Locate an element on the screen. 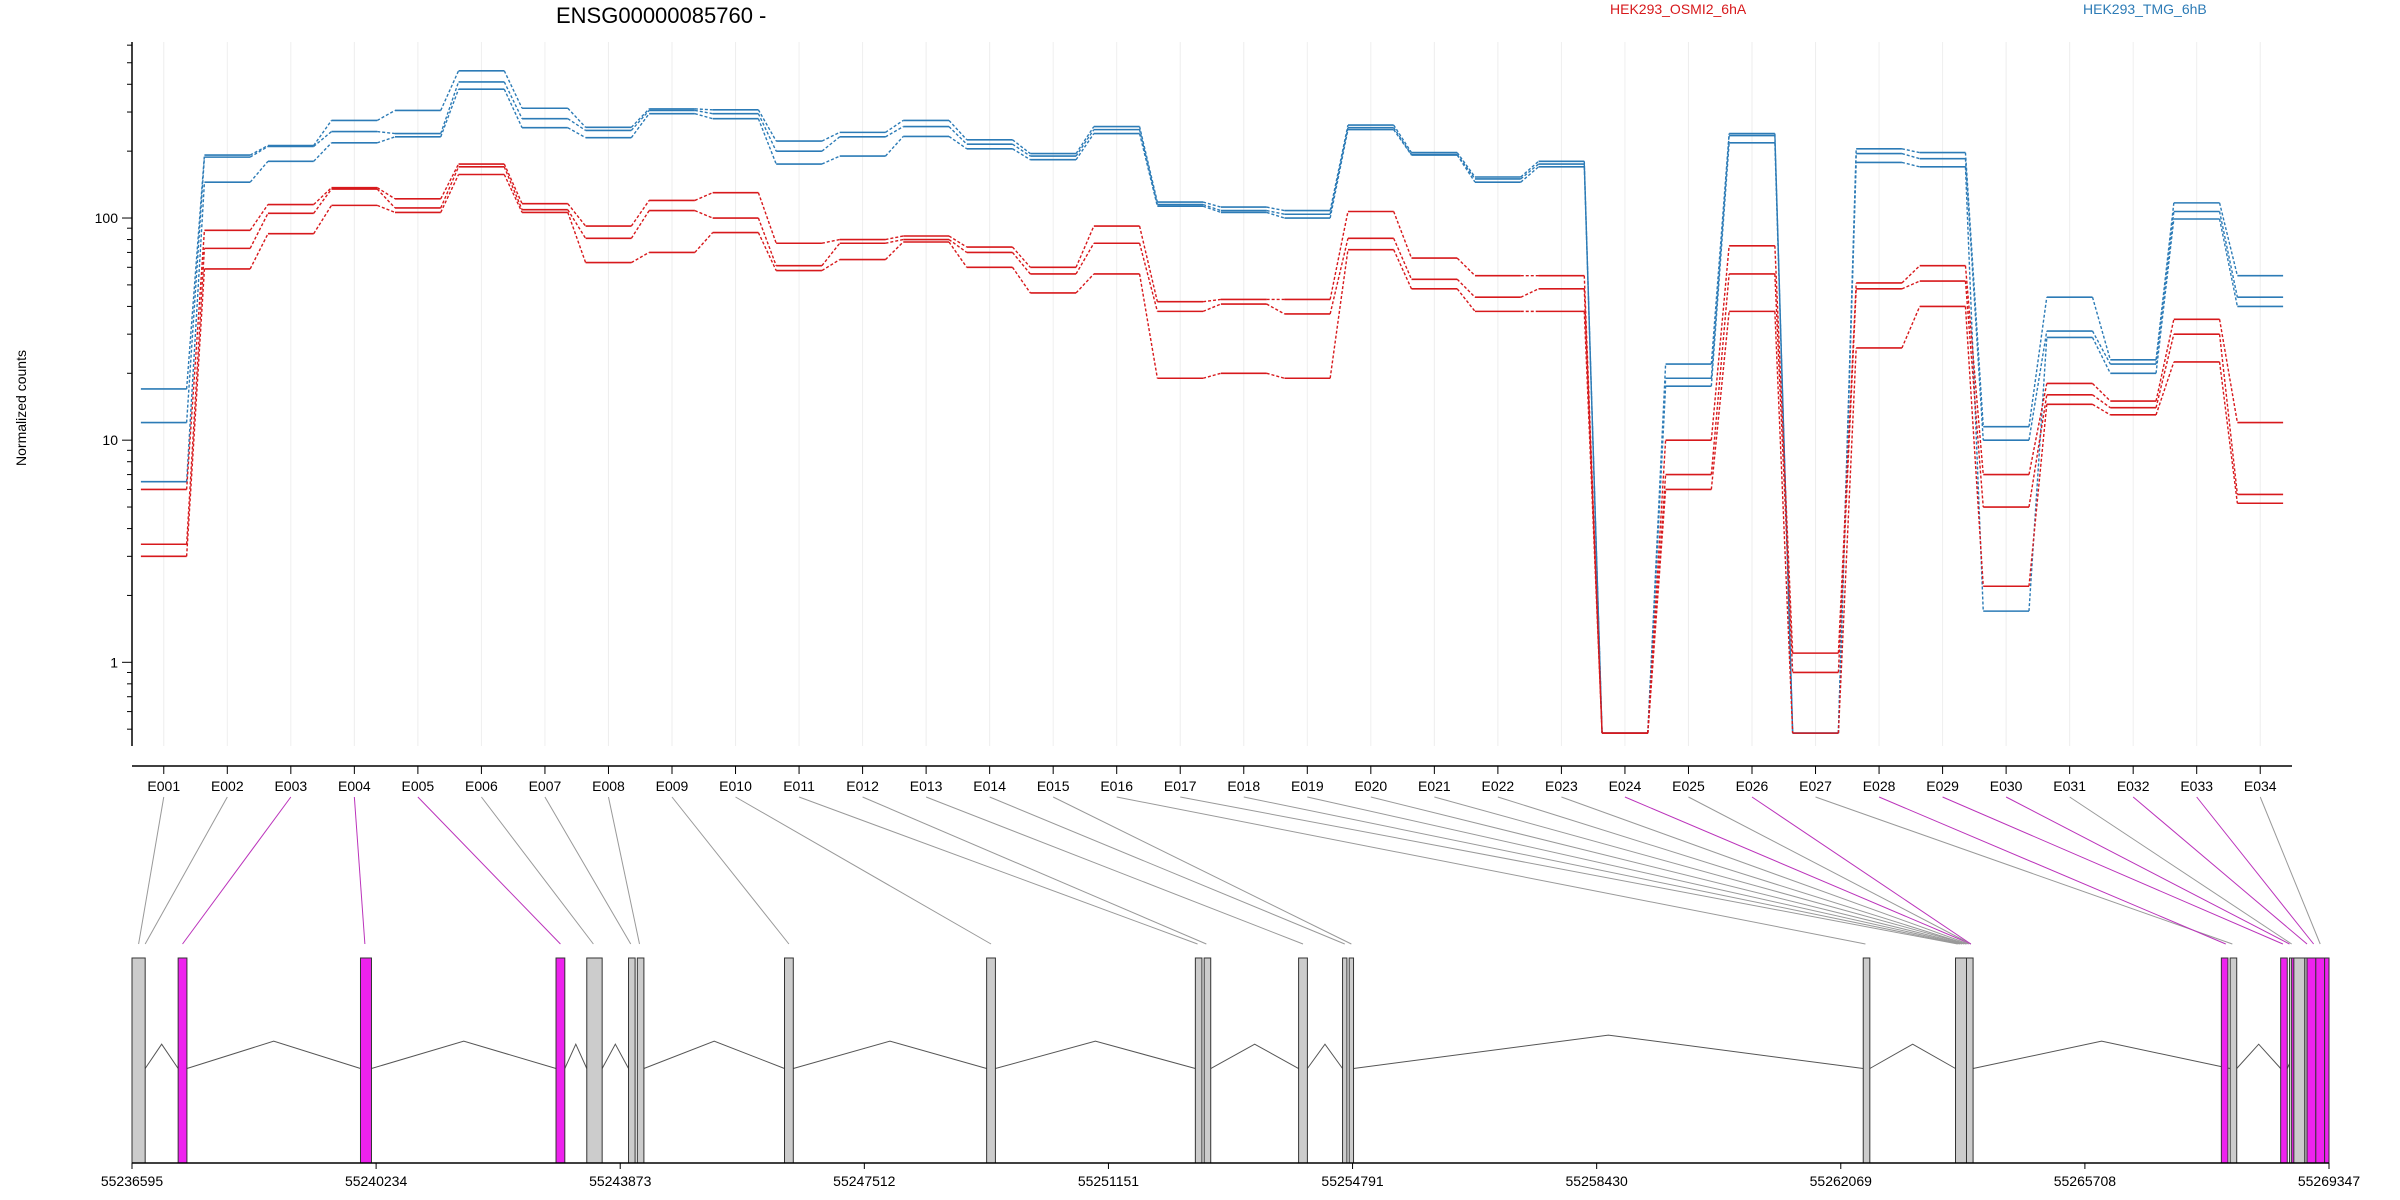 The image size is (2400, 1200). x-tick-label: E017 is located at coordinates (1180, 786).